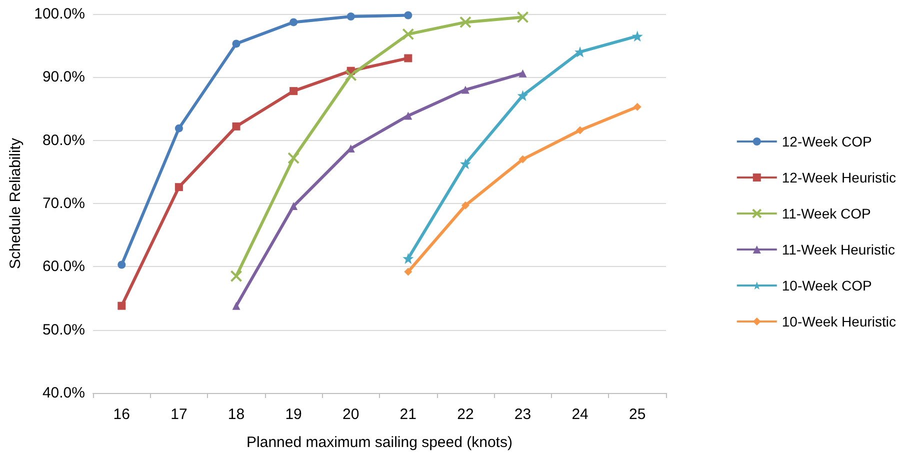  I want to click on x-axis-title: Planned maximum sailing speed (knots), so click(379, 442).